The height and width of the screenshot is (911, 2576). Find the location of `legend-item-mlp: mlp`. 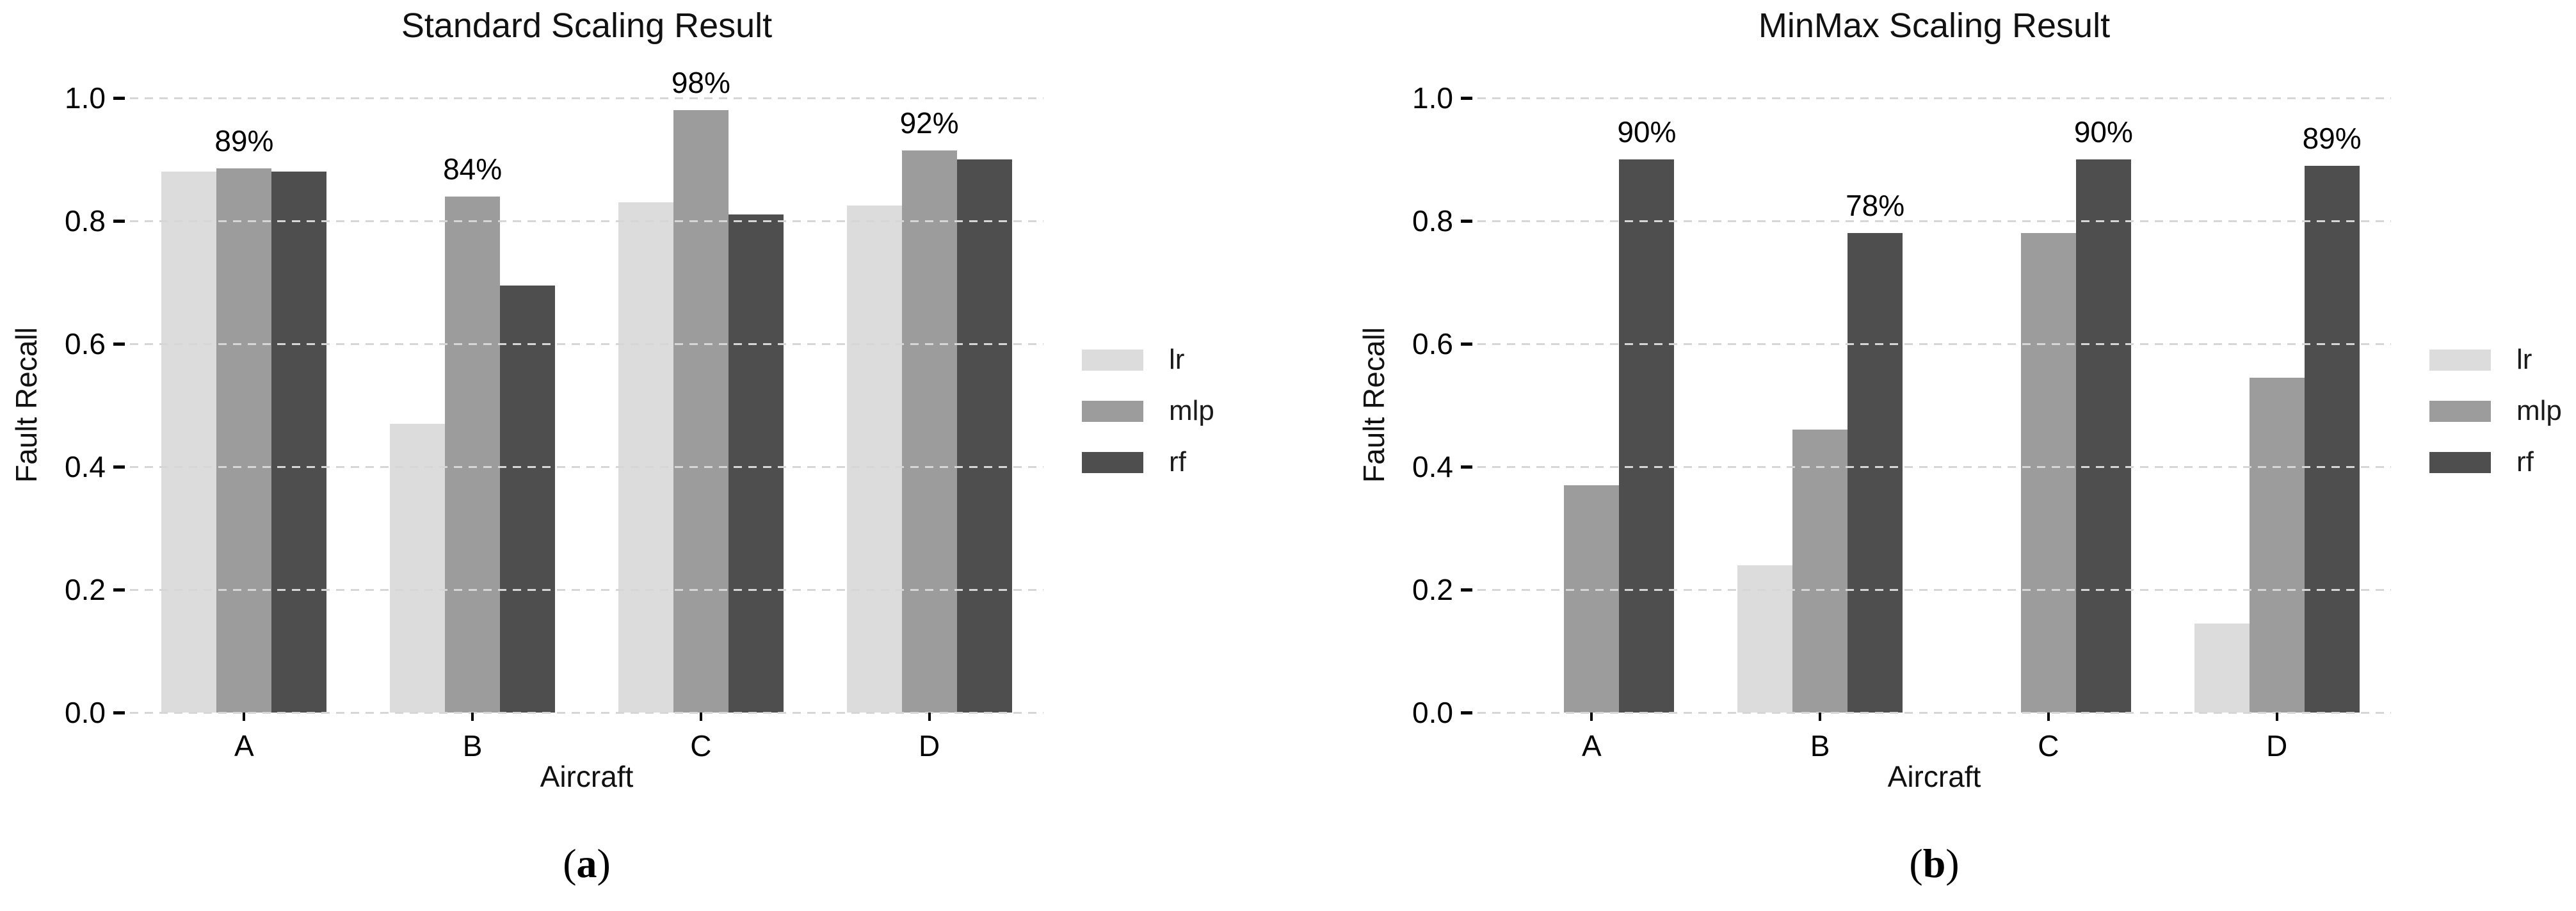

legend-item-mlp: mlp is located at coordinates (2495, 411).